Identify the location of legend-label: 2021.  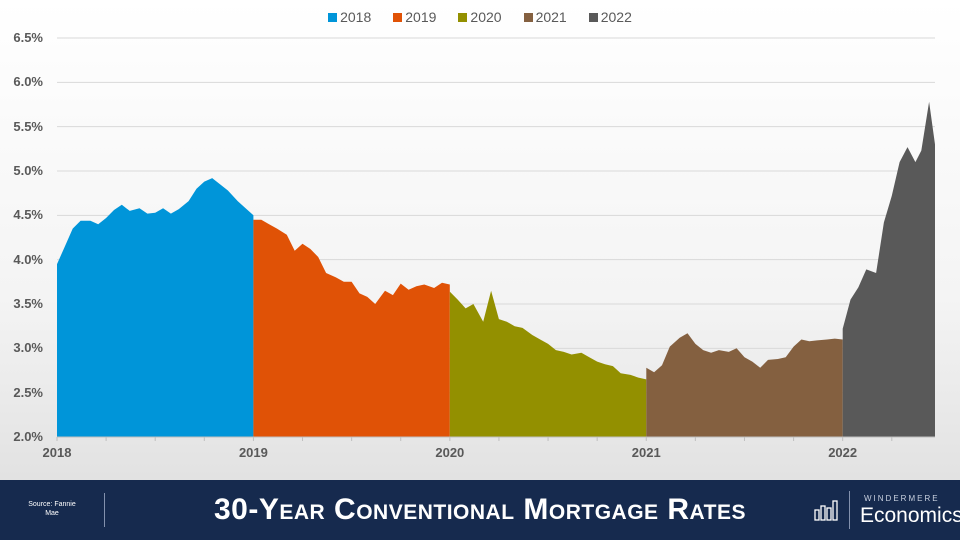
(551, 17).